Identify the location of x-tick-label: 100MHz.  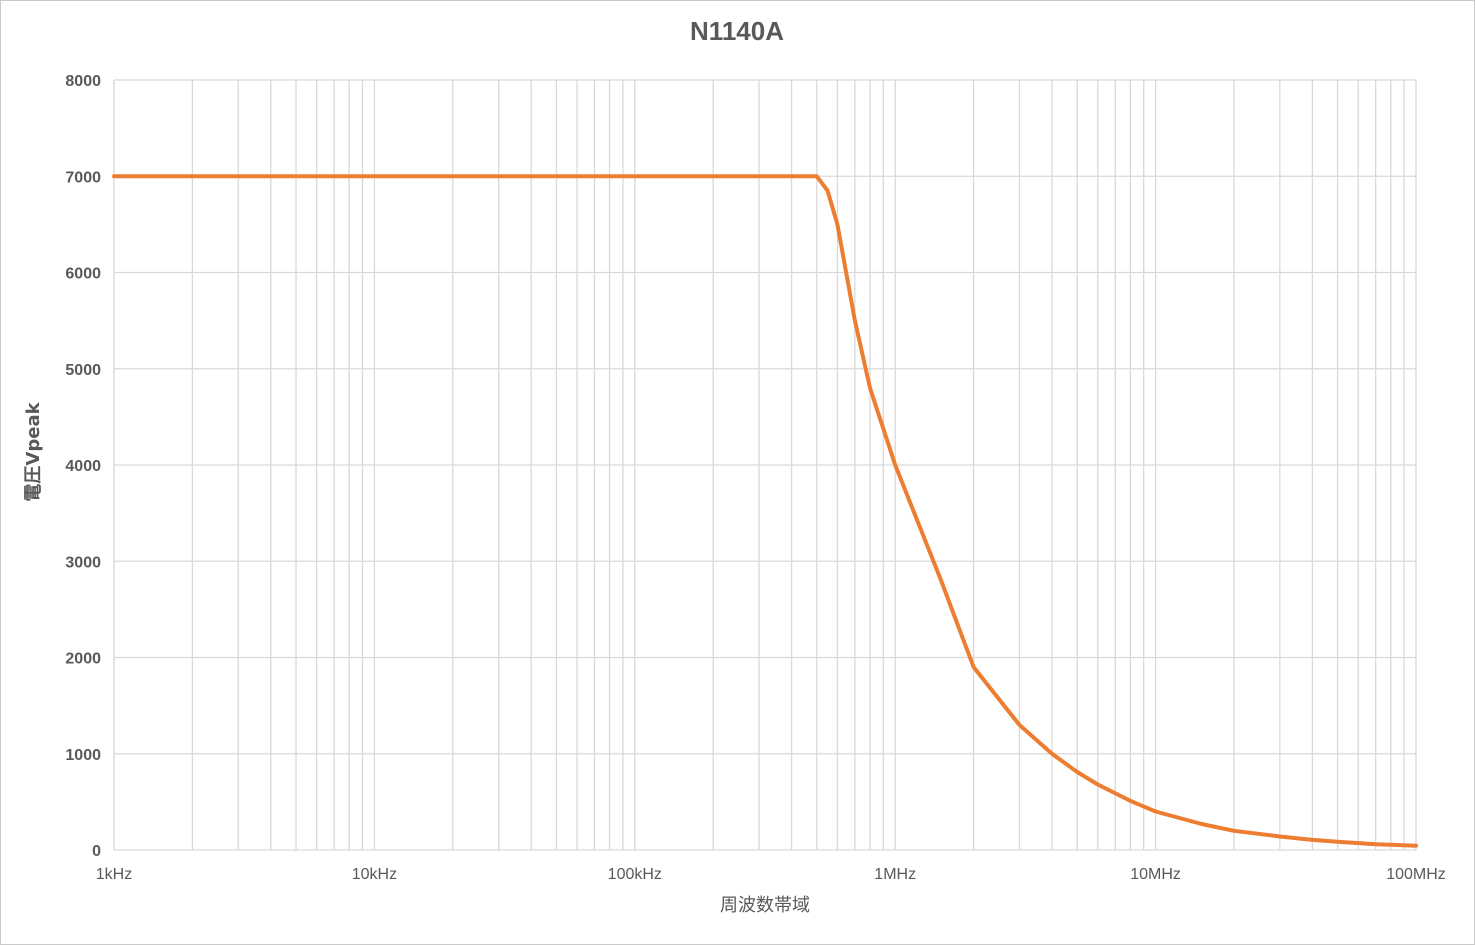
(1416, 874).